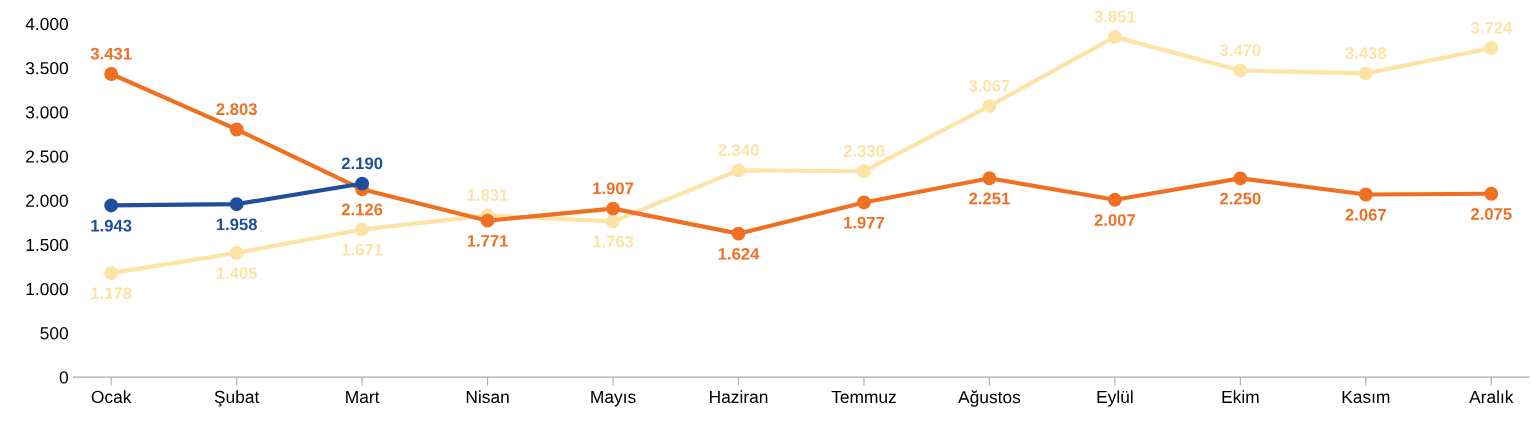 This screenshot has height=431, width=1532. Describe the element at coordinates (1365, 214) in the screenshot. I see `data-label: 2.067` at that location.